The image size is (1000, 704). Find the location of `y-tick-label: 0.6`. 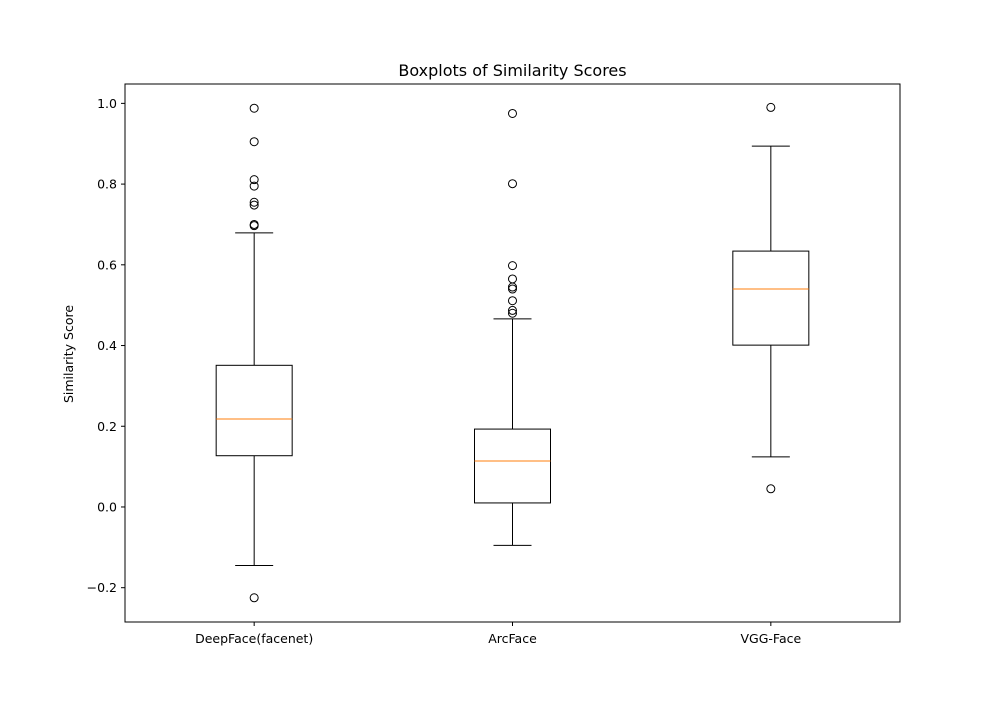

y-tick-label: 0.6 is located at coordinates (107, 264).